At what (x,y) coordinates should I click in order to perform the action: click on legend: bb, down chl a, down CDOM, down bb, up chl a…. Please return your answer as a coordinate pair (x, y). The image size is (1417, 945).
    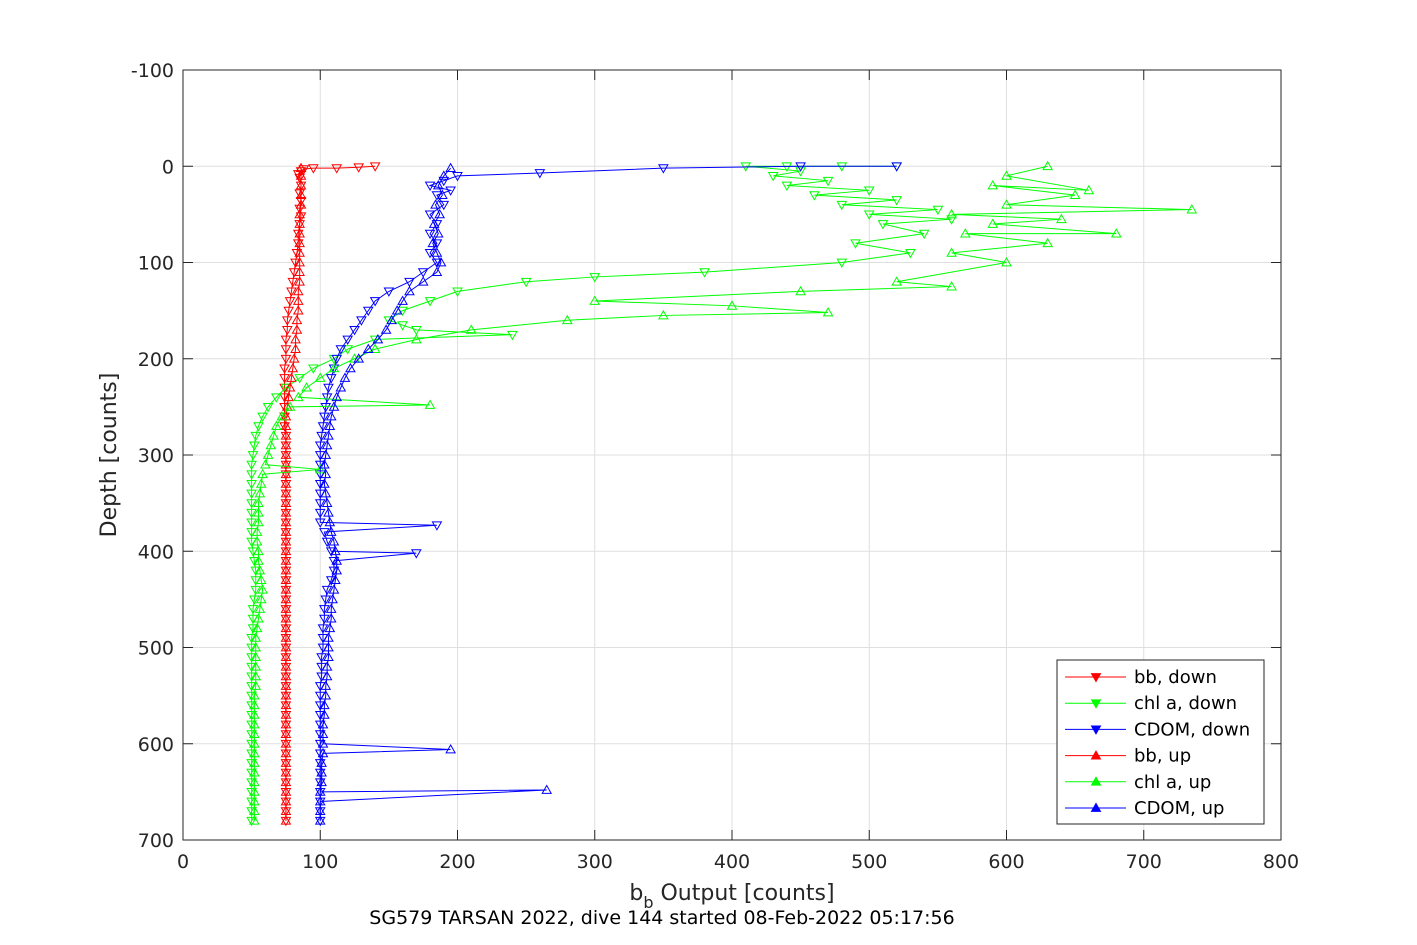
    Looking at the image, I should click on (1160, 742).